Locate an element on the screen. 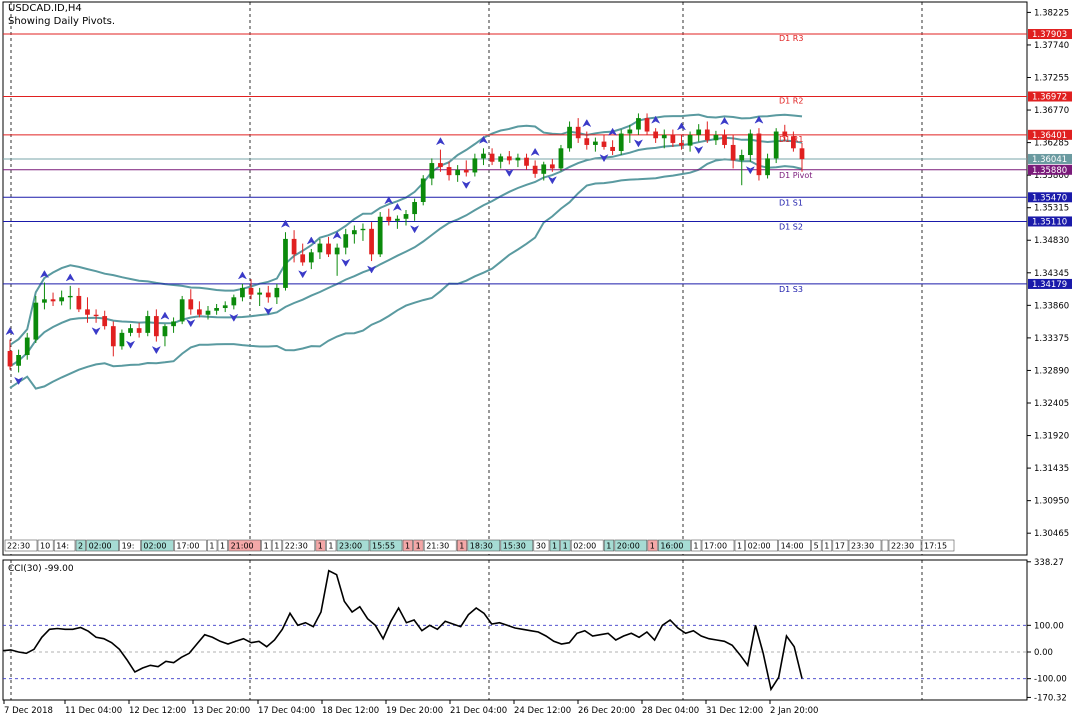 This screenshot has height=720, width=1080. price-tick-label: 1.37740 is located at coordinates (1051, 46).